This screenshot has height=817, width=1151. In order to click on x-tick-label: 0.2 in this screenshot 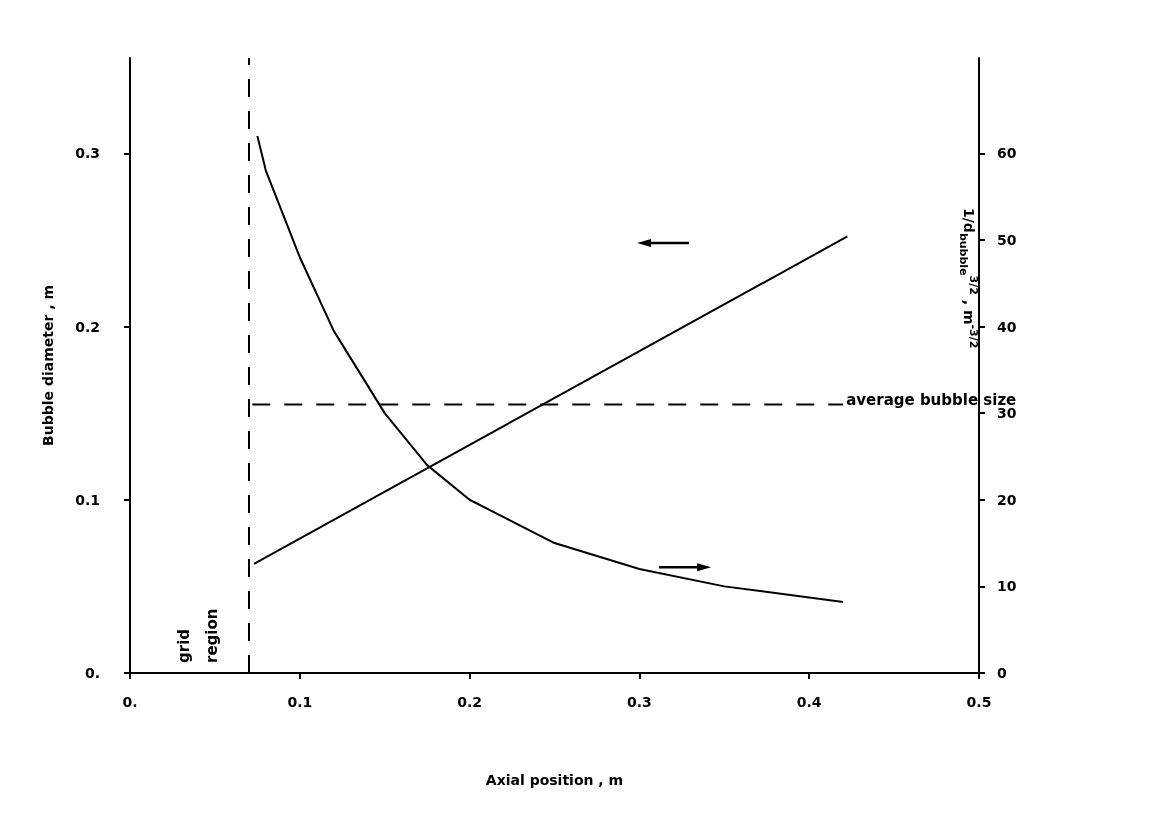, I will do `click(470, 702)`.